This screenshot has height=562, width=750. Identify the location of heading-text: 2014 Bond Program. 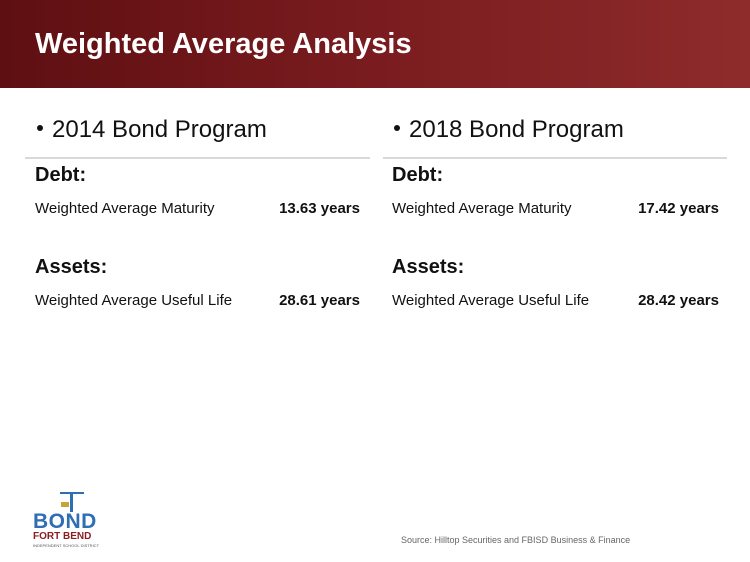
(159, 129).